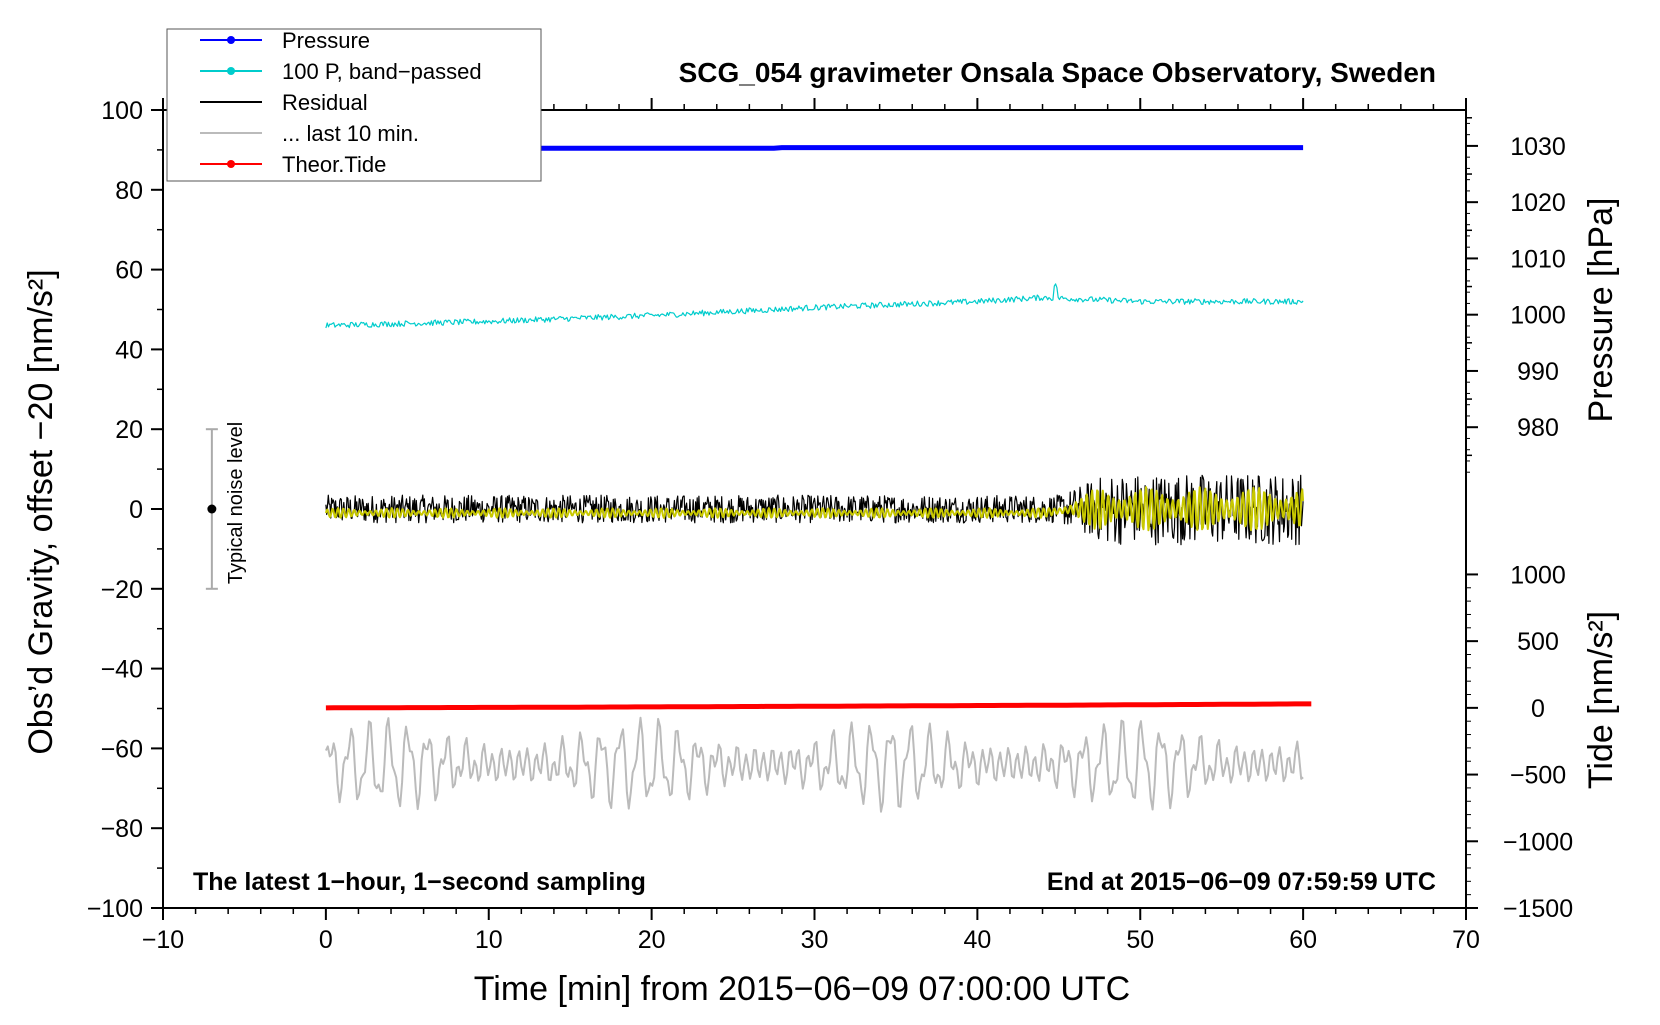 The height and width of the screenshot is (1025, 1660). Describe the element at coordinates (1538, 316) in the screenshot. I see `pressure-tick-label: 1000` at that location.